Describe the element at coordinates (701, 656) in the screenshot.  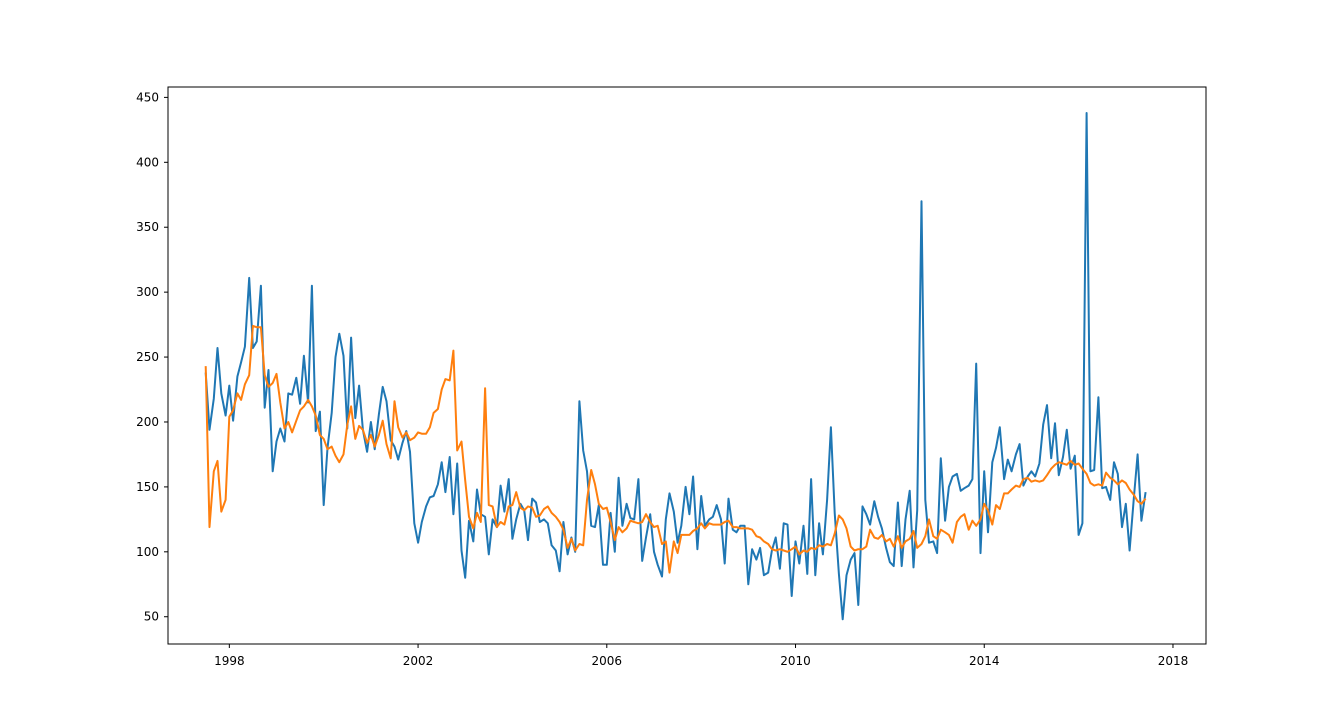
I see `x-axis: 1998 2002 2006 2010 2014 2018` at that location.